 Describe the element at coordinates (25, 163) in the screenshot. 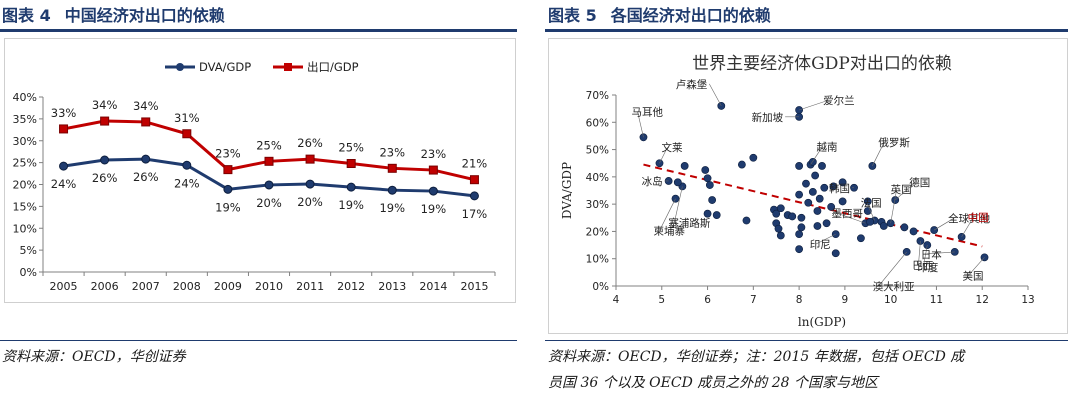

I see `y-tick-label: 25%` at that location.